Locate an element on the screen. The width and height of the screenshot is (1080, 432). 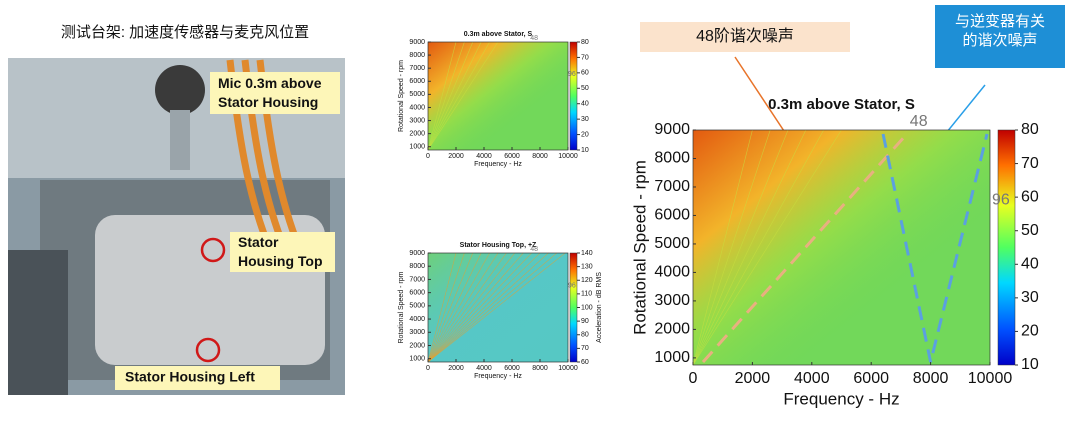
colorbar-tick-label: 110 is located at coordinates (586, 294).